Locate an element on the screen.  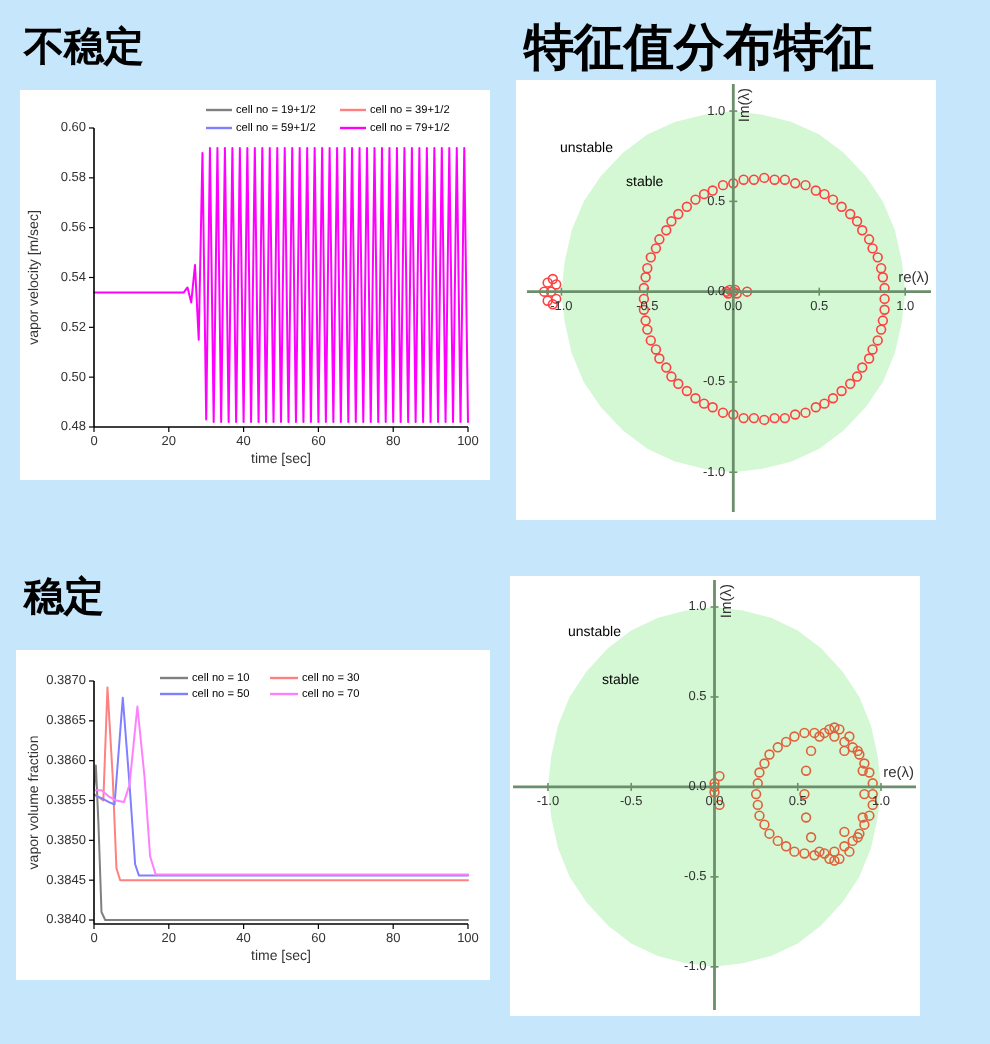
chart-title: 特征值分布特征 is located at coordinates (698, 48).